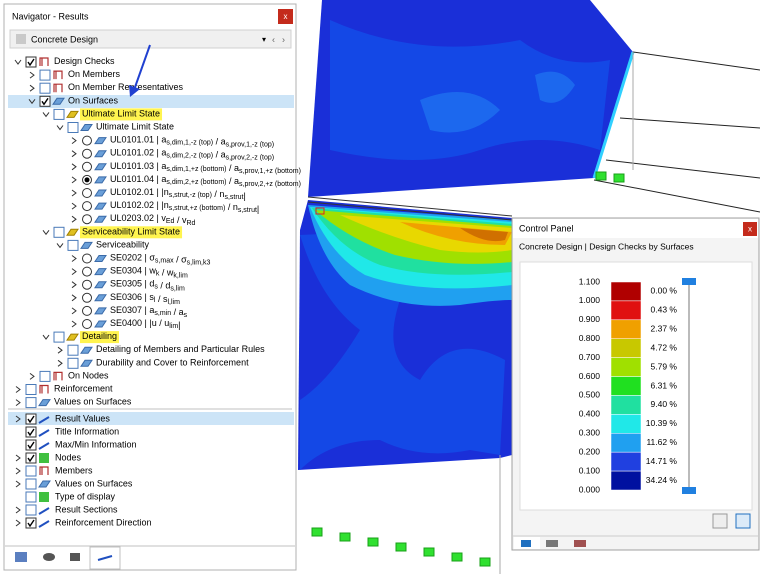  I want to click on tree-item-label: SE0307 | as,min / as, so click(149, 311).